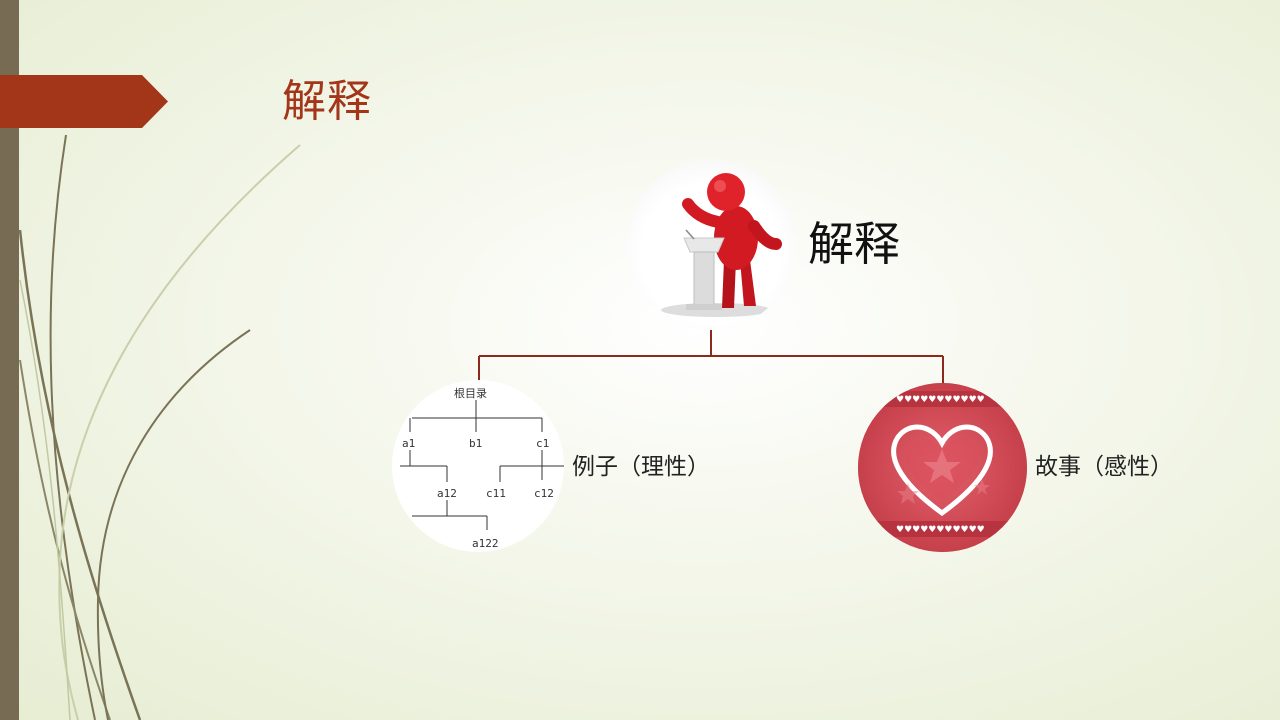  Describe the element at coordinates (9, 360) in the screenshot. I see `left-accent-bar` at that location.